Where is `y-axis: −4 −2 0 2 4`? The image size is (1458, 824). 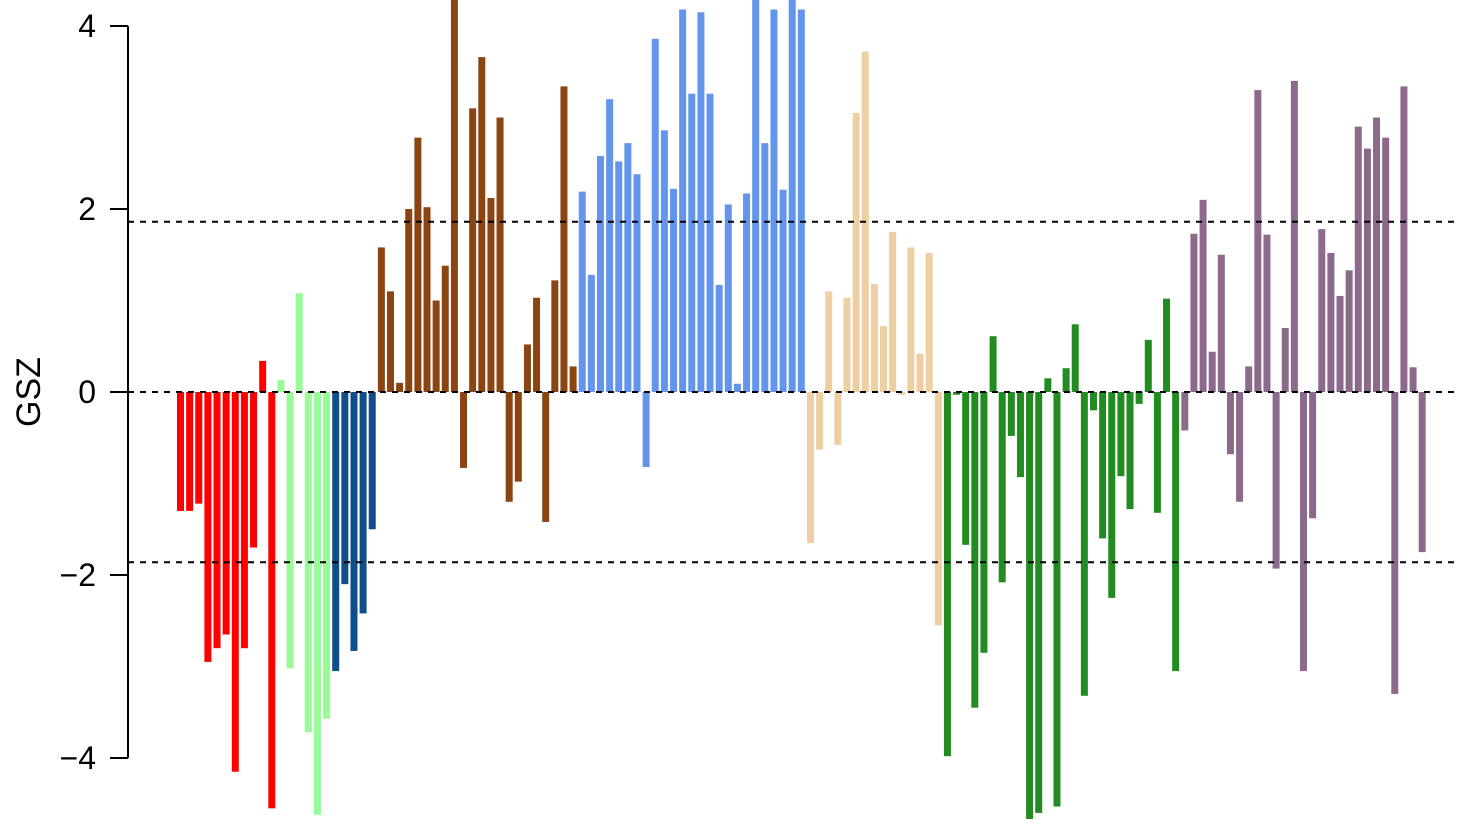
y-axis: −4 −2 0 2 4 is located at coordinates (94, 392).